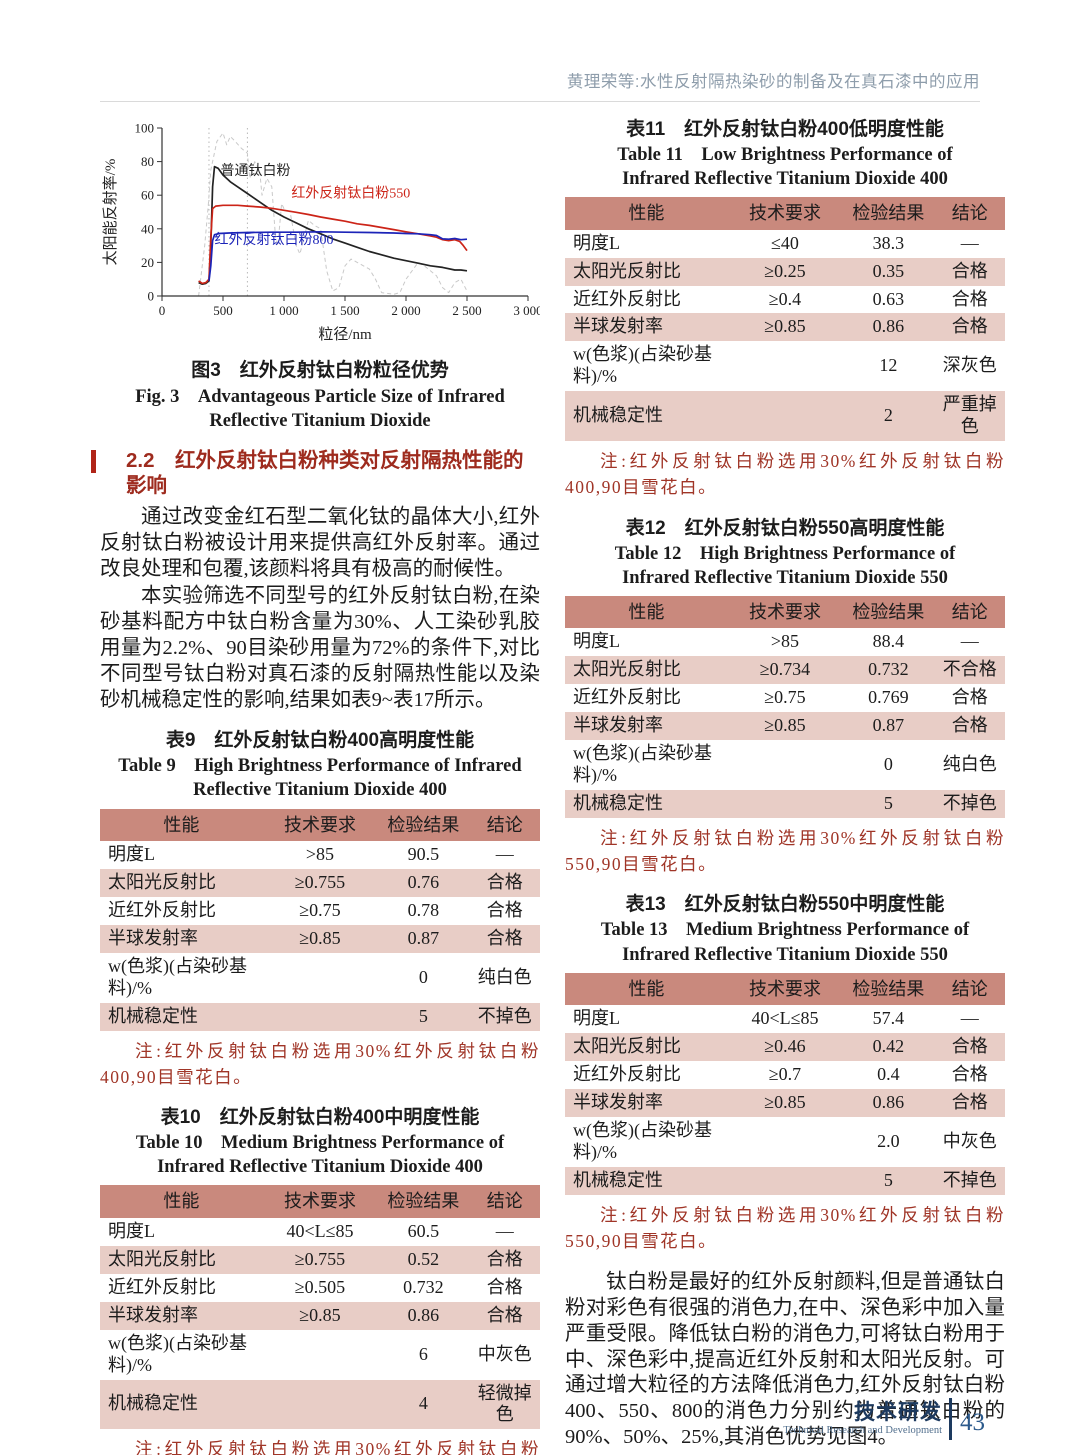 This screenshot has height=1455, width=1080. What do you see at coordinates (785, 474) in the screenshot?
I see `table11-note: 注:红外反射钛白粉选用30%红外反射钛白粉400,90目雪花白。` at bounding box center [785, 474].